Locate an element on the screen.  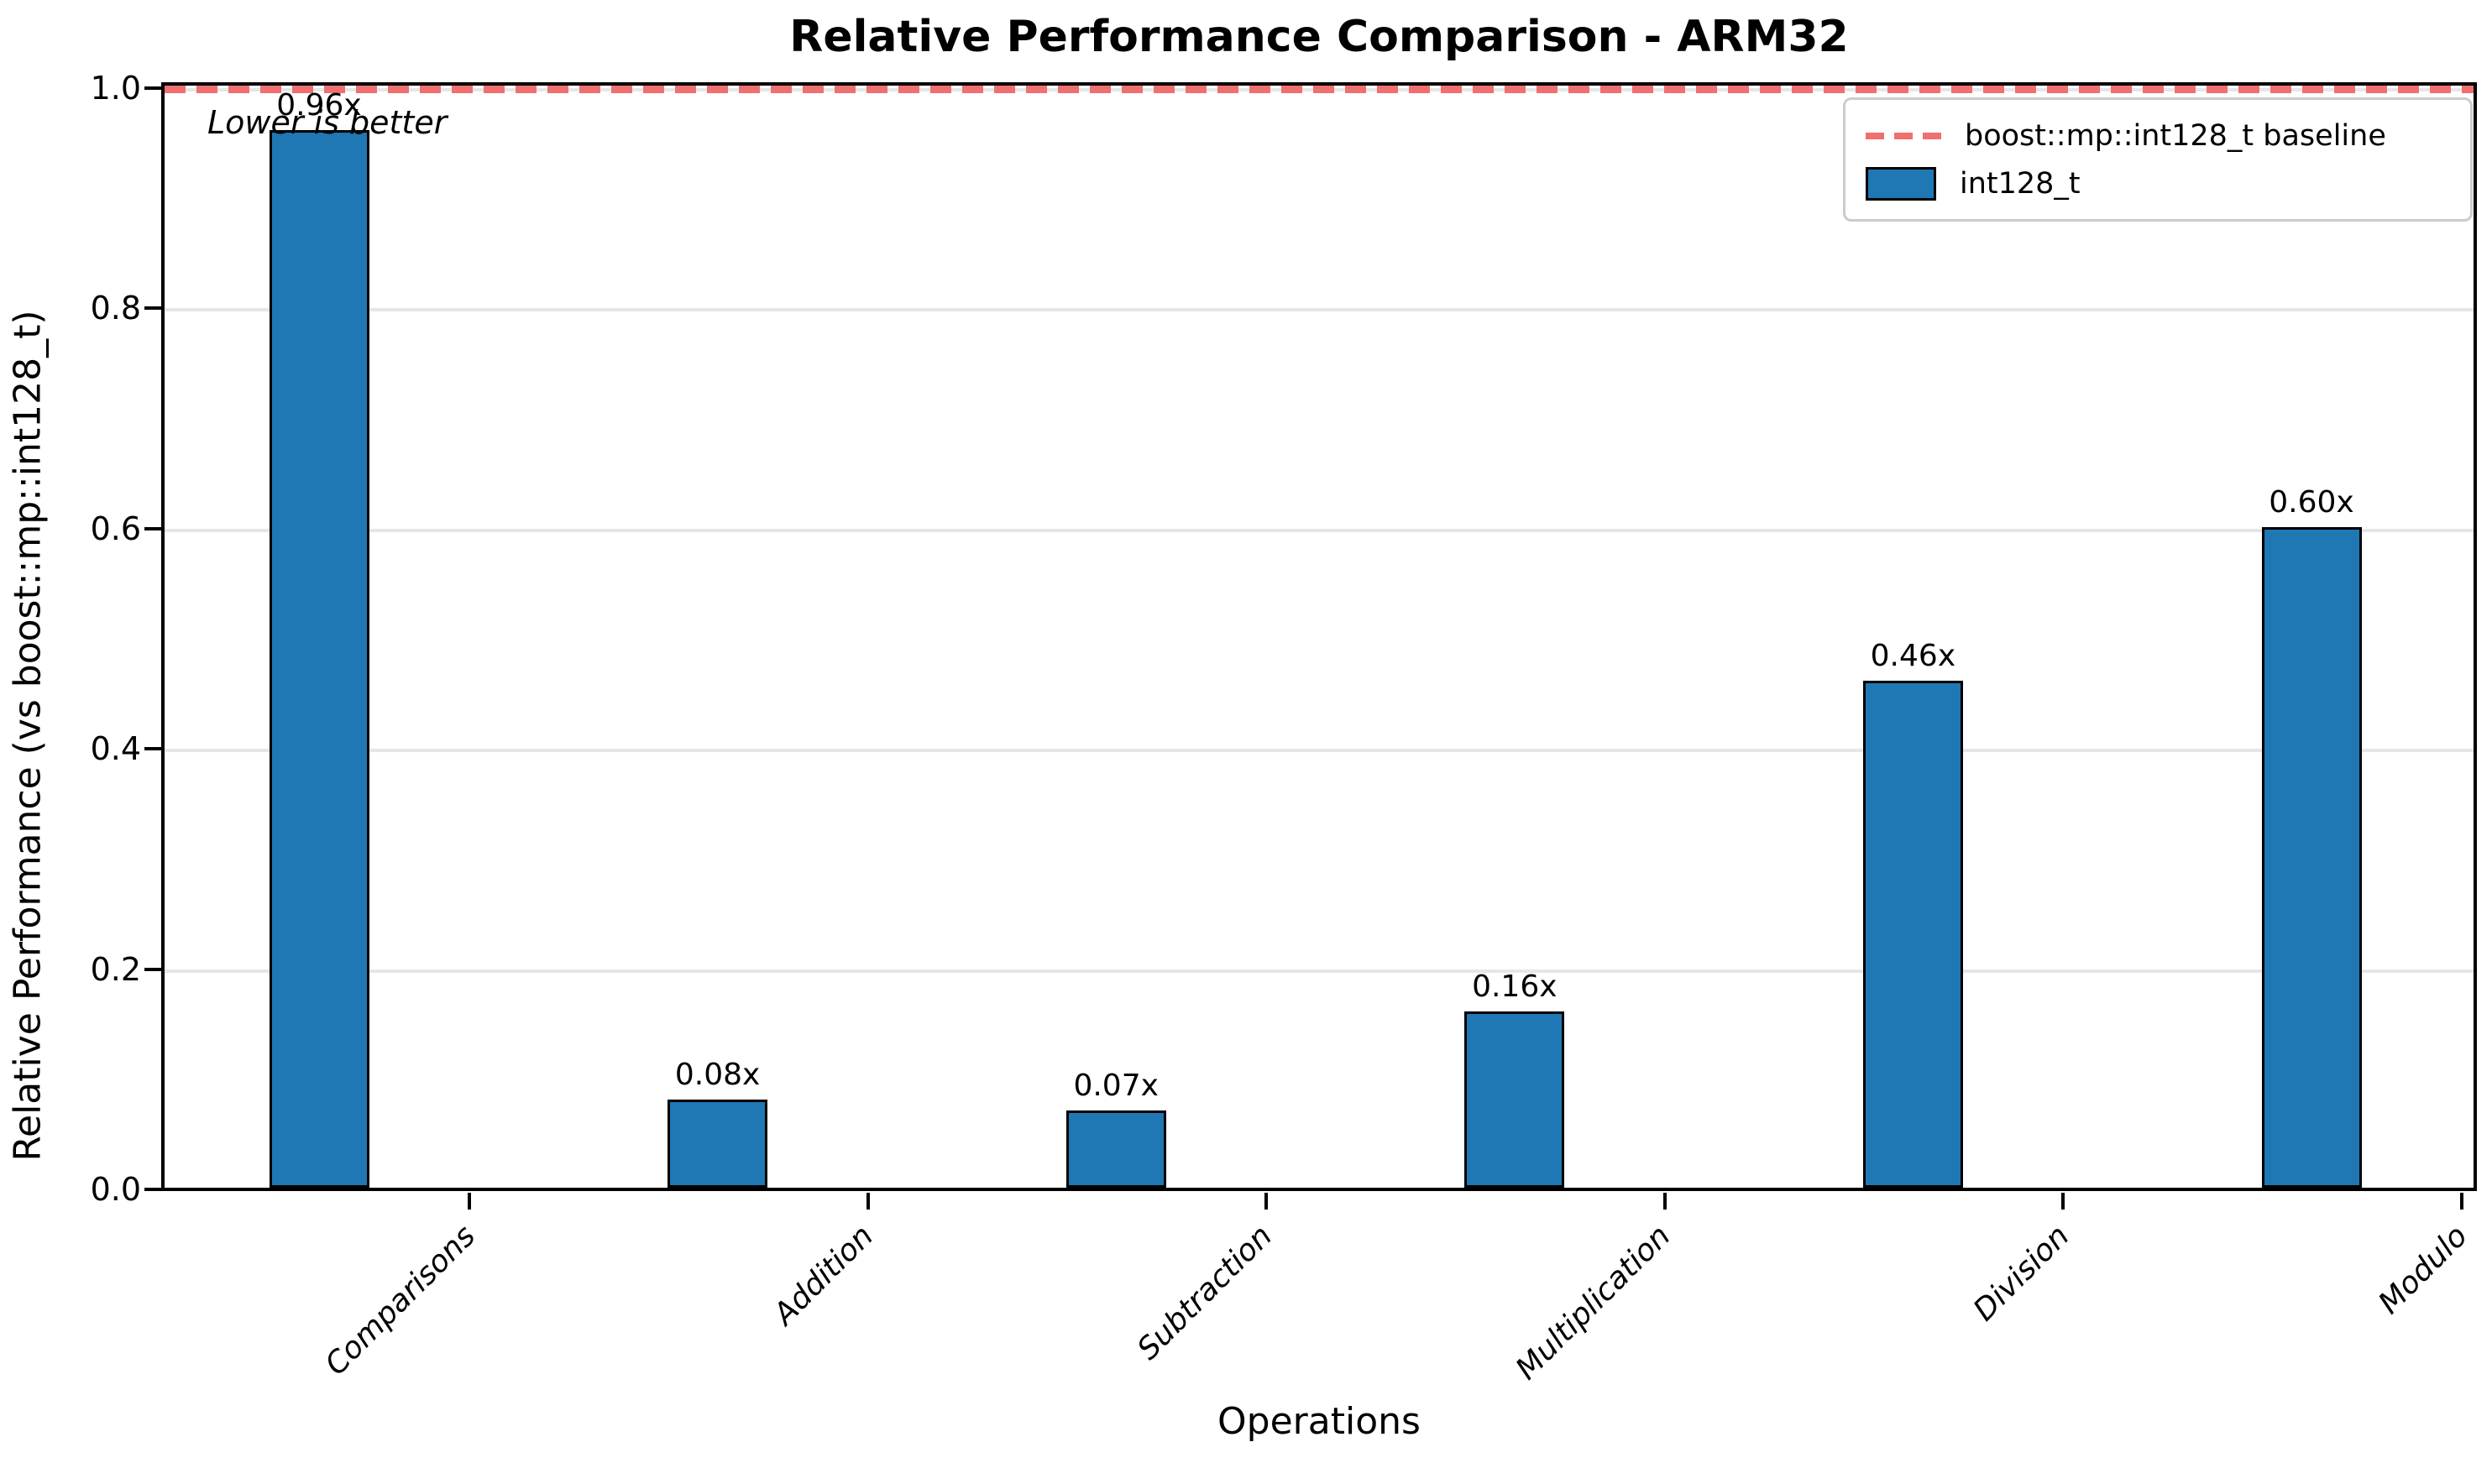
bar-modulo is located at coordinates (2311, 857).